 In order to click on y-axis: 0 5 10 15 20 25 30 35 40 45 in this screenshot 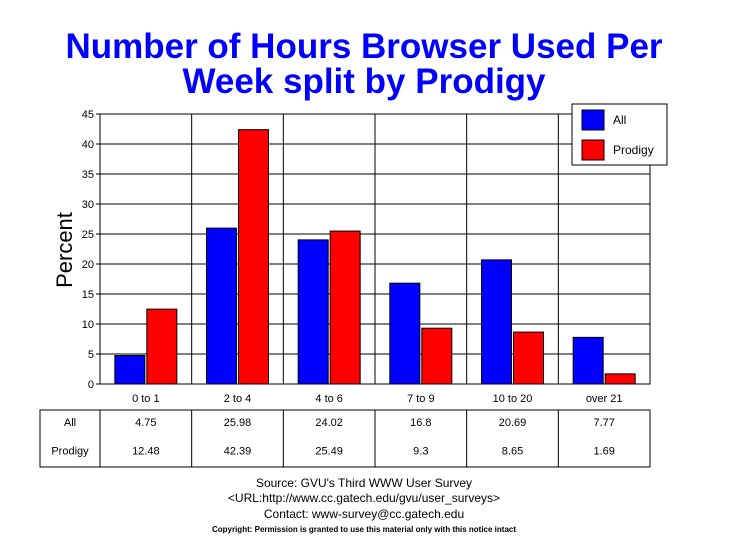, I will do `click(91, 250)`.